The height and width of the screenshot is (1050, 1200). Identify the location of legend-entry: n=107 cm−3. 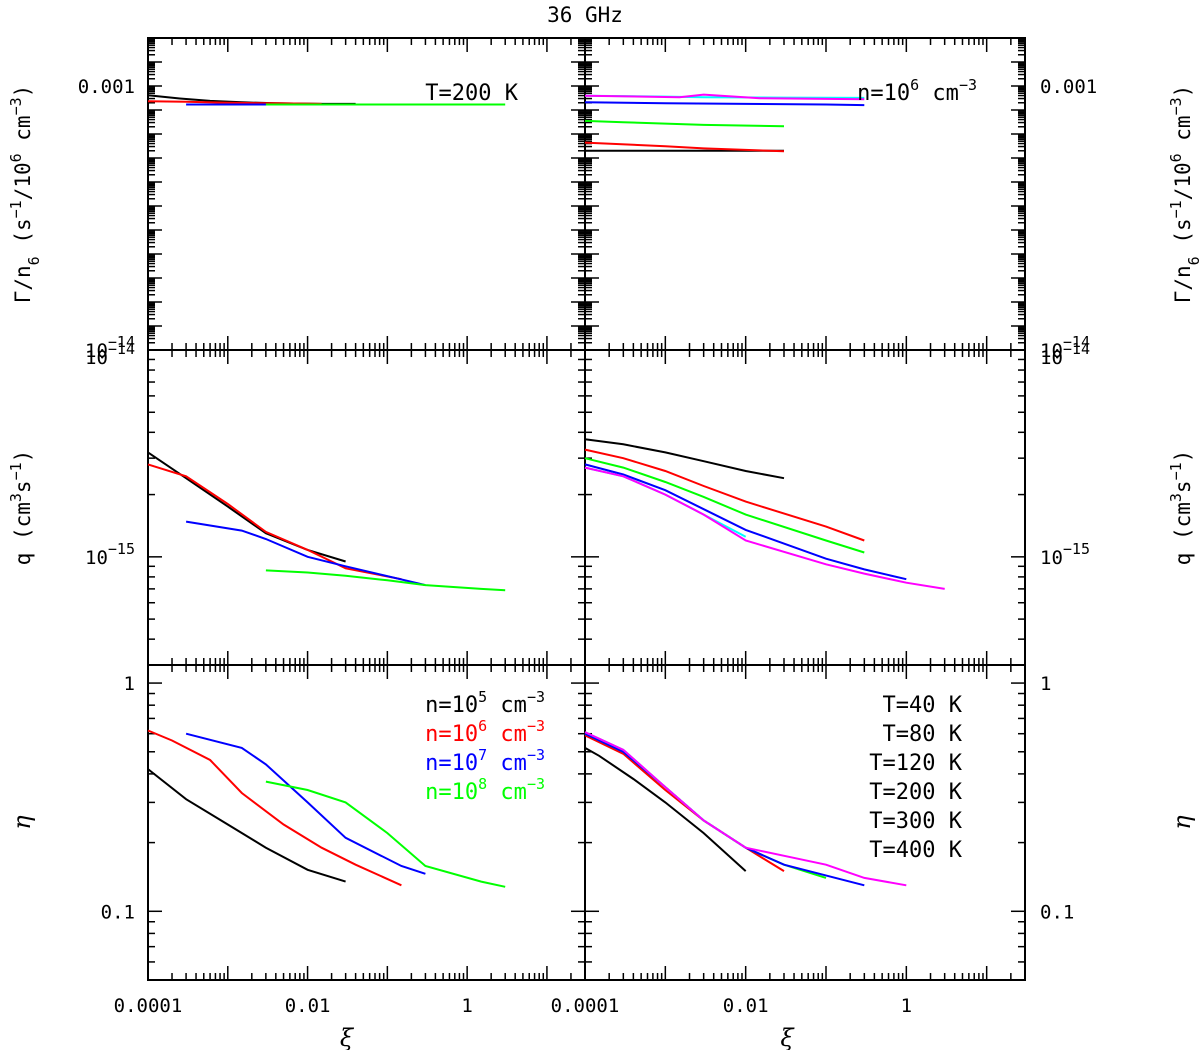
(485, 761).